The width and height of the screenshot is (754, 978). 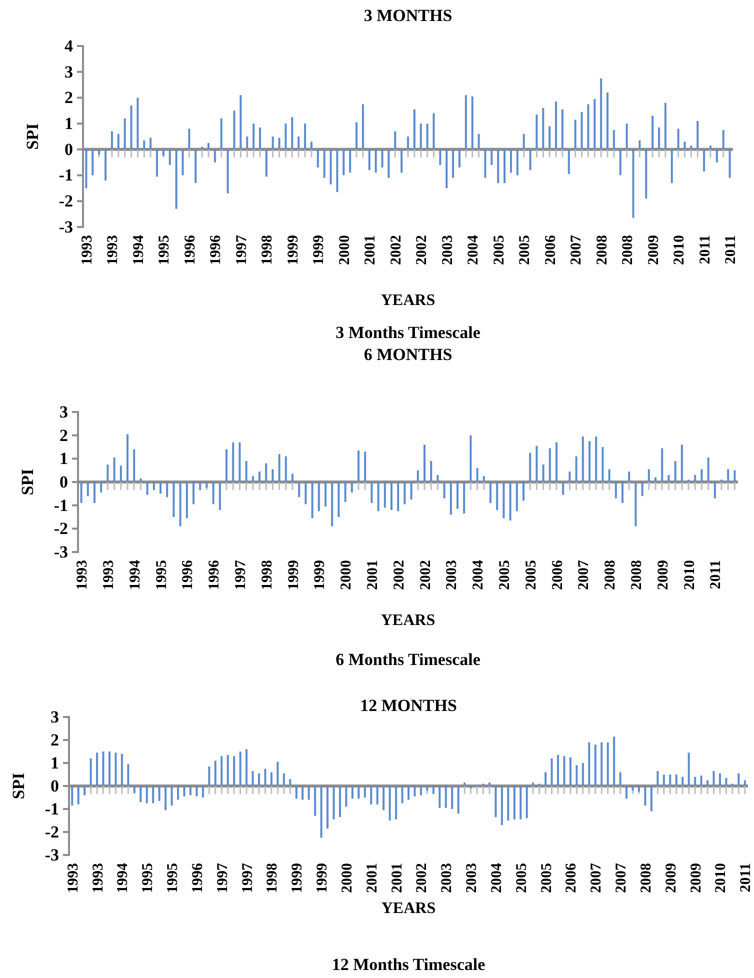 What do you see at coordinates (61, 528) in the screenshot?
I see `y-tick-label: -2` at bounding box center [61, 528].